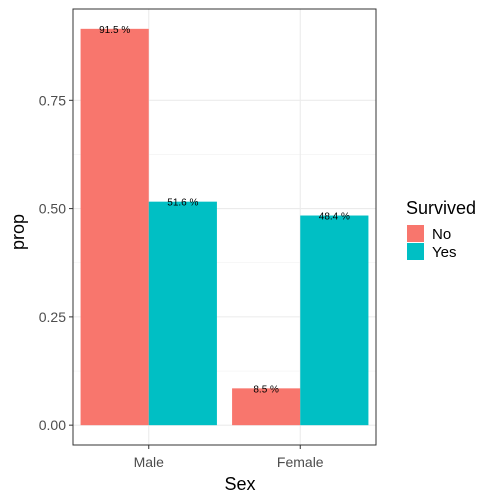 The image size is (504, 504). Describe the element at coordinates (229, 457) in the screenshot. I see `x-axis: Male Female` at that location.